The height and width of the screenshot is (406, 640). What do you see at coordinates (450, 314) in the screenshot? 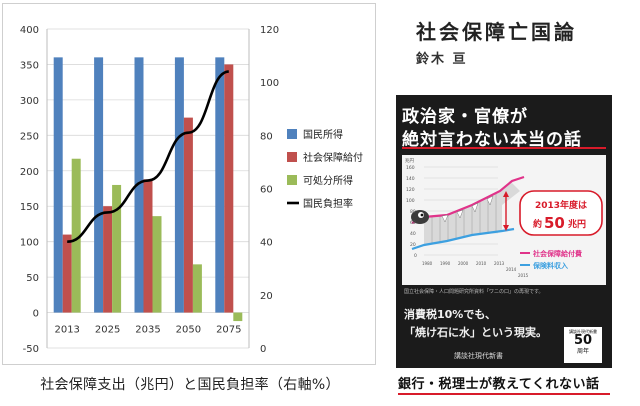
I see `cover-body-1: 消費税10%でも、` at bounding box center [450, 314].